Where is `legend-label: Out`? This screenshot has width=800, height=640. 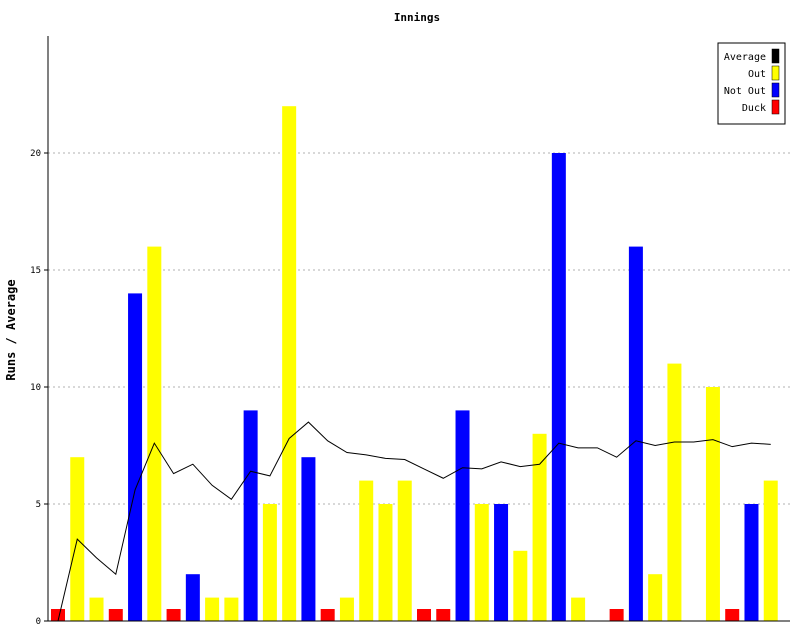
legend-label: Out is located at coordinates (757, 74).